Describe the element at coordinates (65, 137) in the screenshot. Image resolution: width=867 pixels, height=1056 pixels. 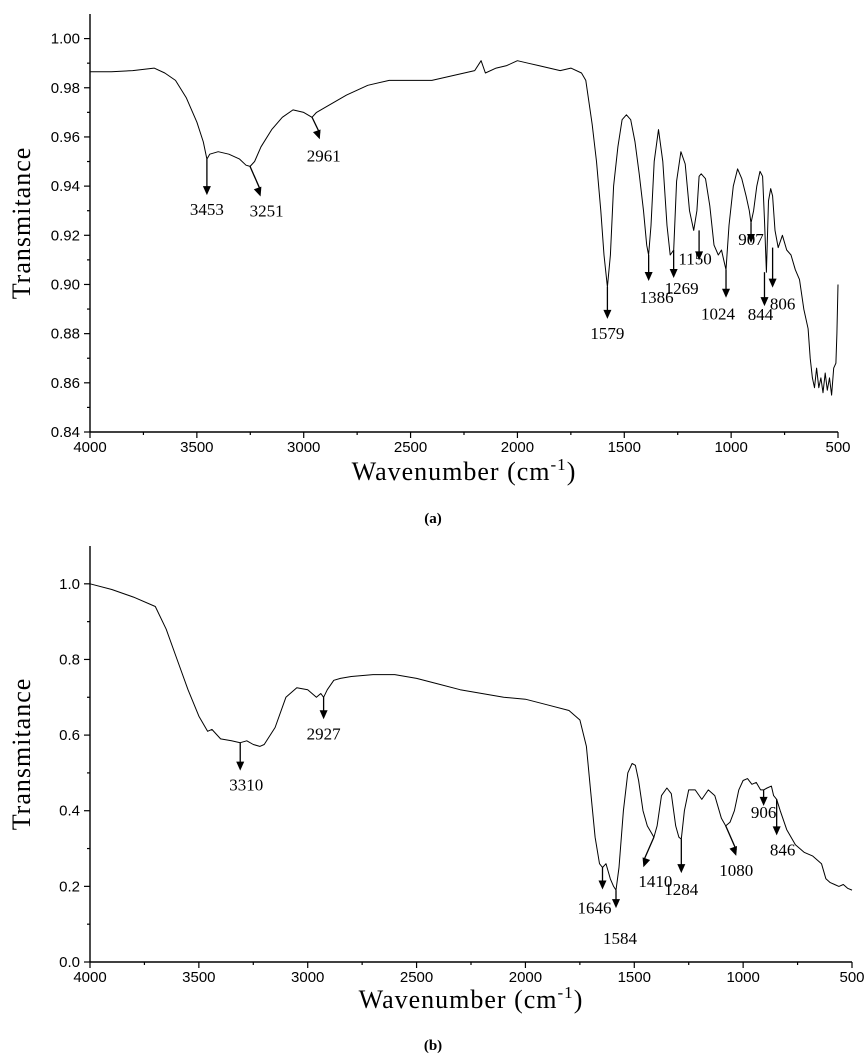
I see `y-tick-label: 0.96` at that location.